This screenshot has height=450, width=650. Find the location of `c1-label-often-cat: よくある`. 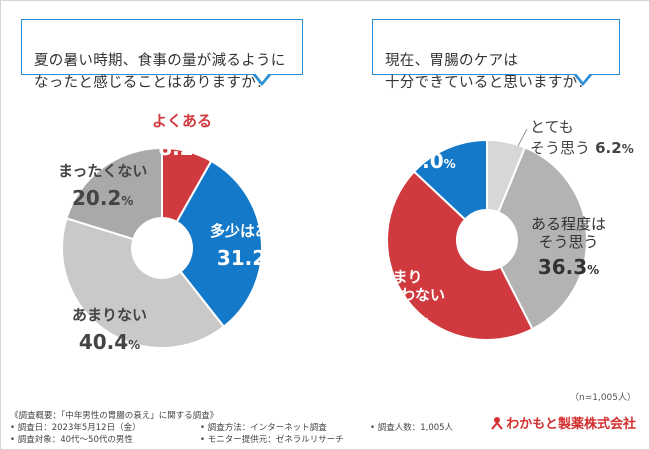

c1-label-often-cat: よくある is located at coordinates (182, 121).